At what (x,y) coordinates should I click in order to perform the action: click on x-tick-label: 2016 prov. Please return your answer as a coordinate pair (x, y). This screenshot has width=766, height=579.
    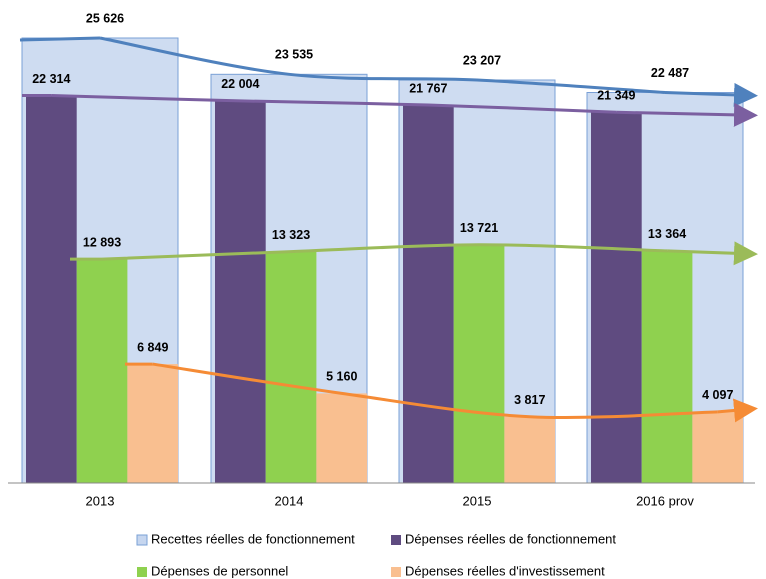
    Looking at the image, I should click on (665, 500).